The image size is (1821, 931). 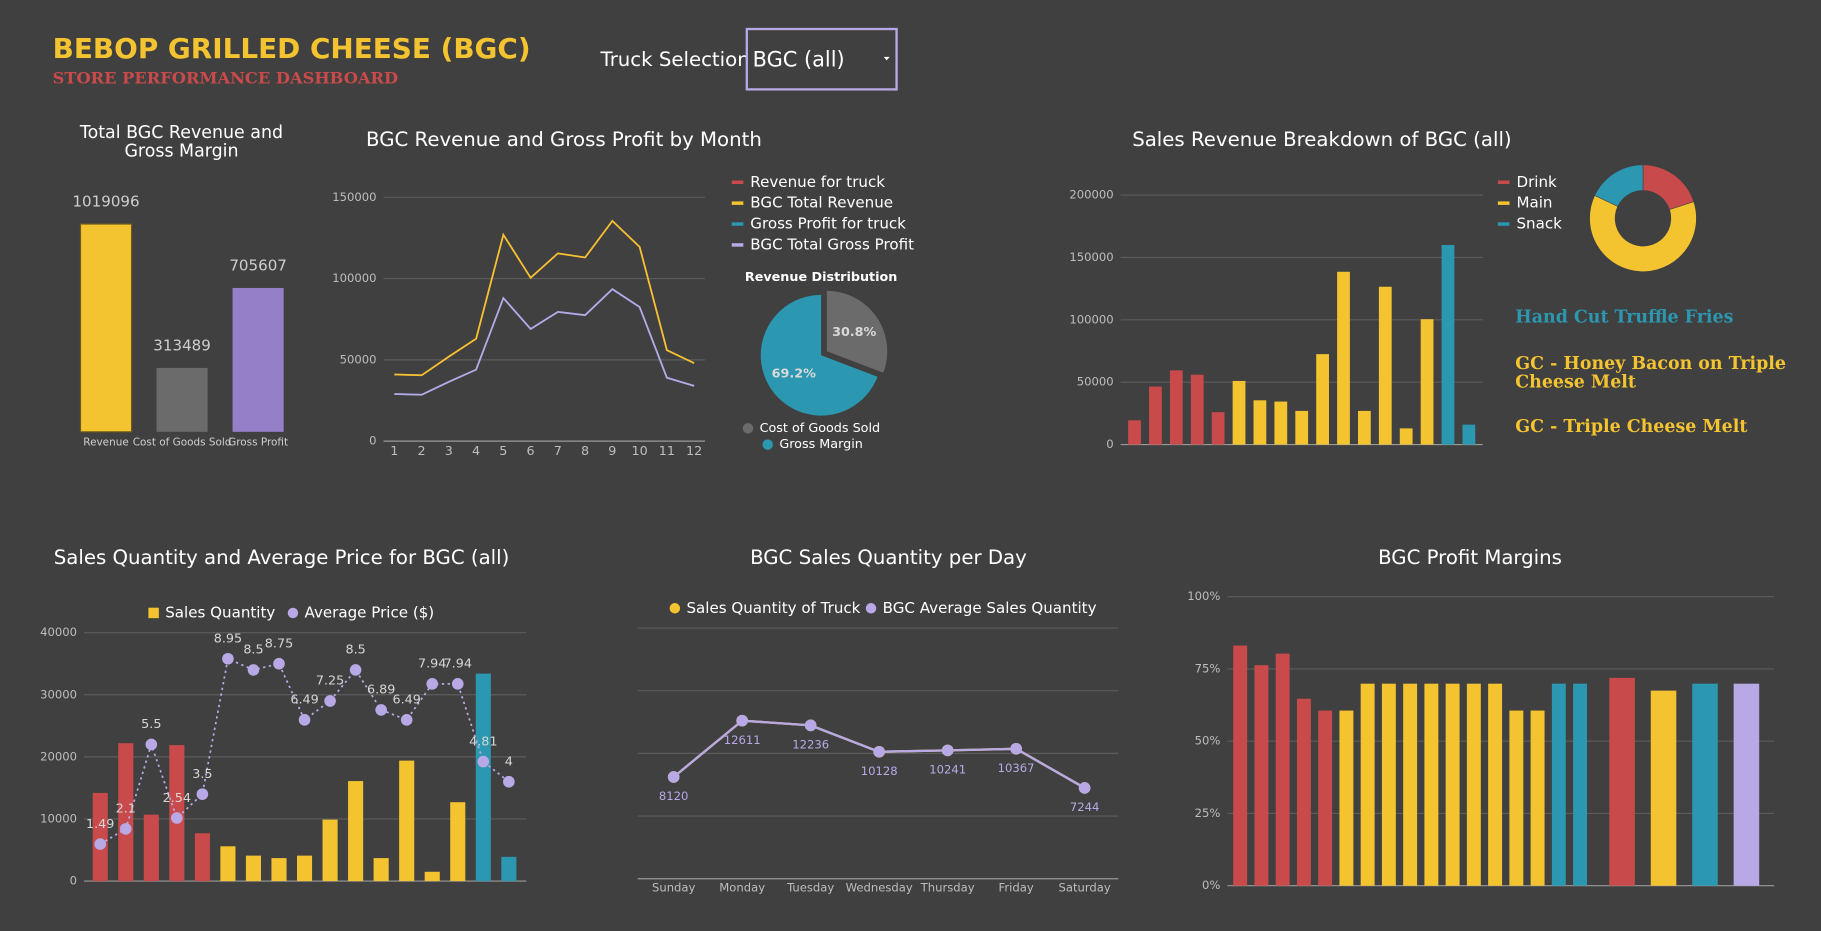 What do you see at coordinates (105, 442) in the screenshot?
I see `x-tick-label: Revenue` at bounding box center [105, 442].